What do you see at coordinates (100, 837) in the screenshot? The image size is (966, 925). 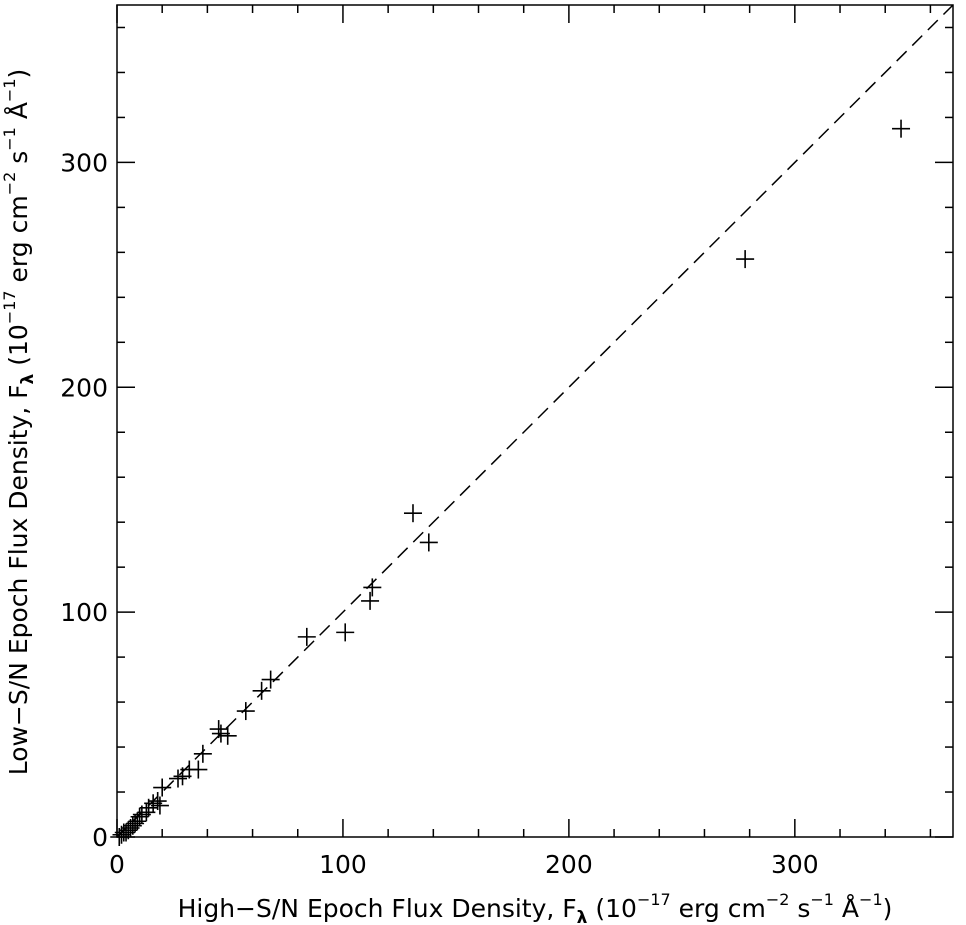 I see `y-tick-label: 0` at bounding box center [100, 837].